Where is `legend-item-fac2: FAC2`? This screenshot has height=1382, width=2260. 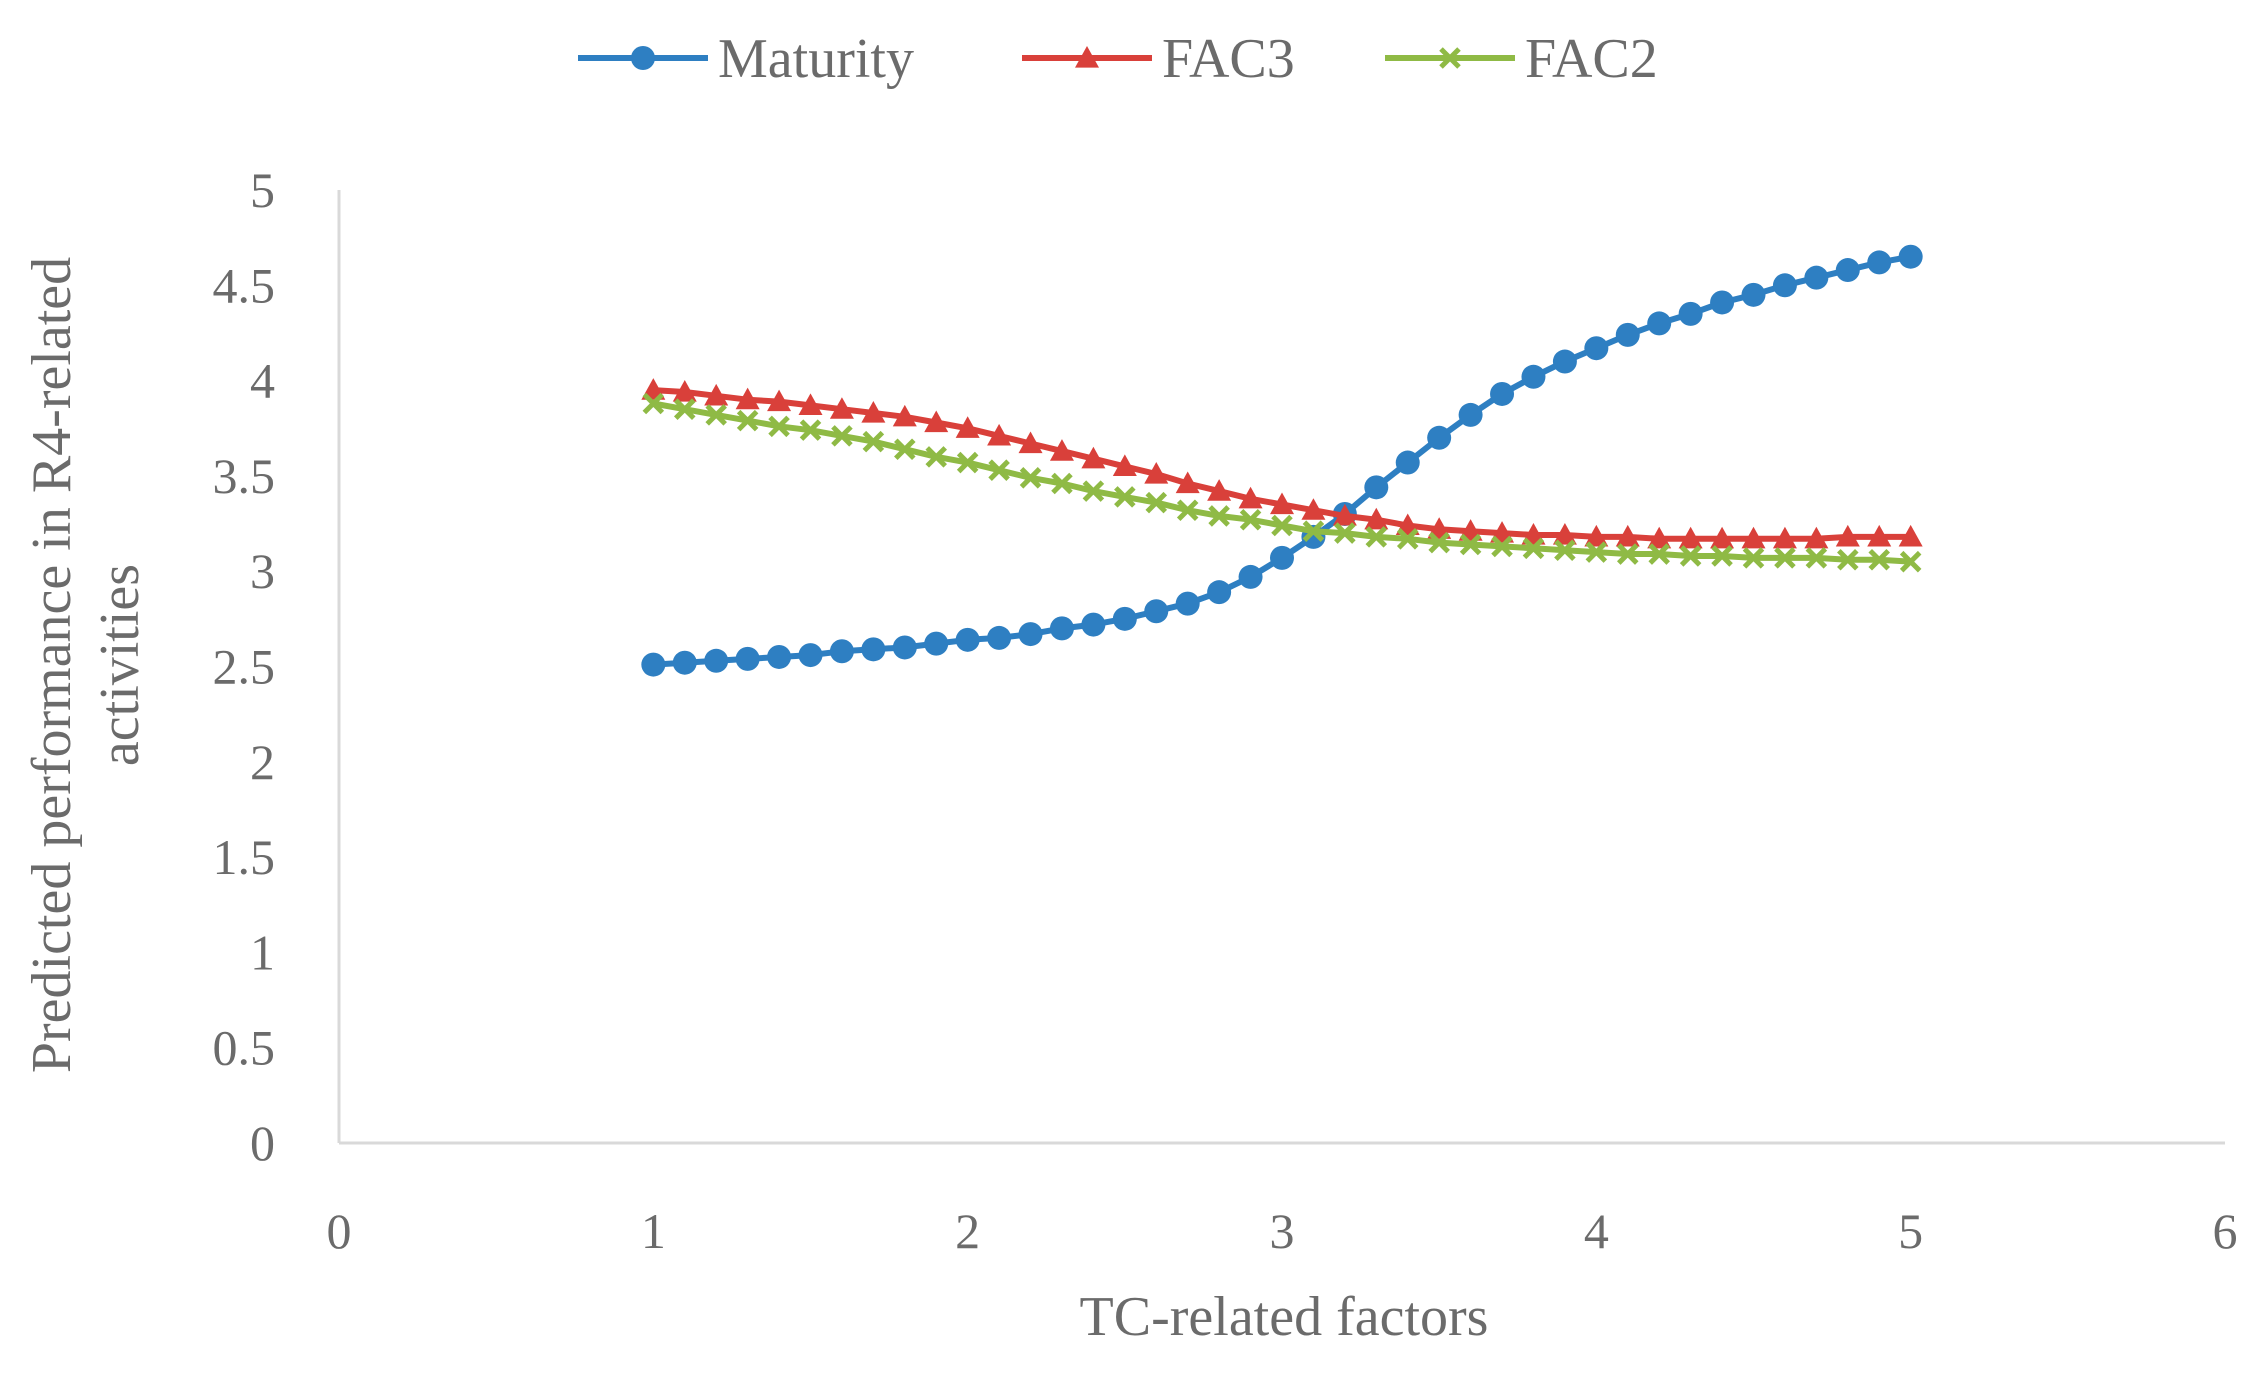 legend-item-fac2: FAC2 is located at coordinates (1521, 59).